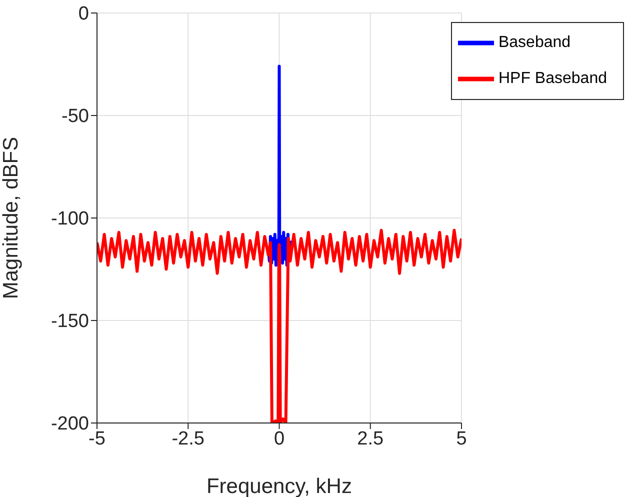 Image resolution: width=642 pixels, height=497 pixels. I want to click on legend-label: HPF Baseband, so click(552, 79).